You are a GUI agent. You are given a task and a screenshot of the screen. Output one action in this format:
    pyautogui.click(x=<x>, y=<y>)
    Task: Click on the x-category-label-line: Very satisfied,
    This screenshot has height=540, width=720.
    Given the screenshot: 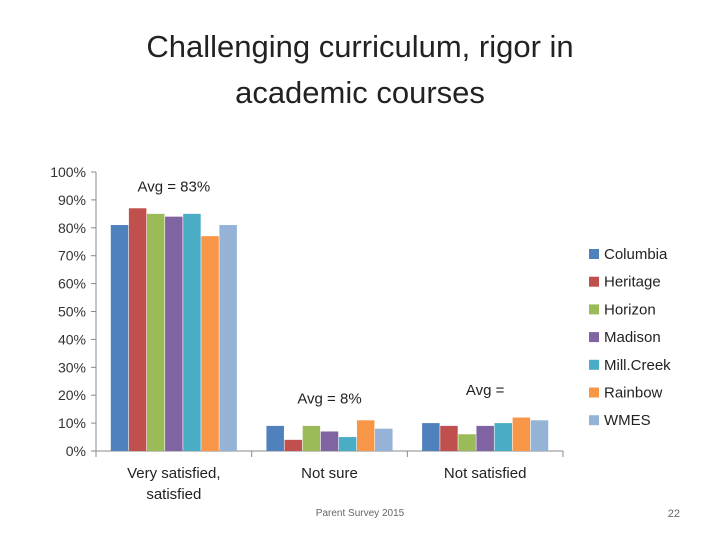 What is the action you would take?
    pyautogui.click(x=173, y=473)
    